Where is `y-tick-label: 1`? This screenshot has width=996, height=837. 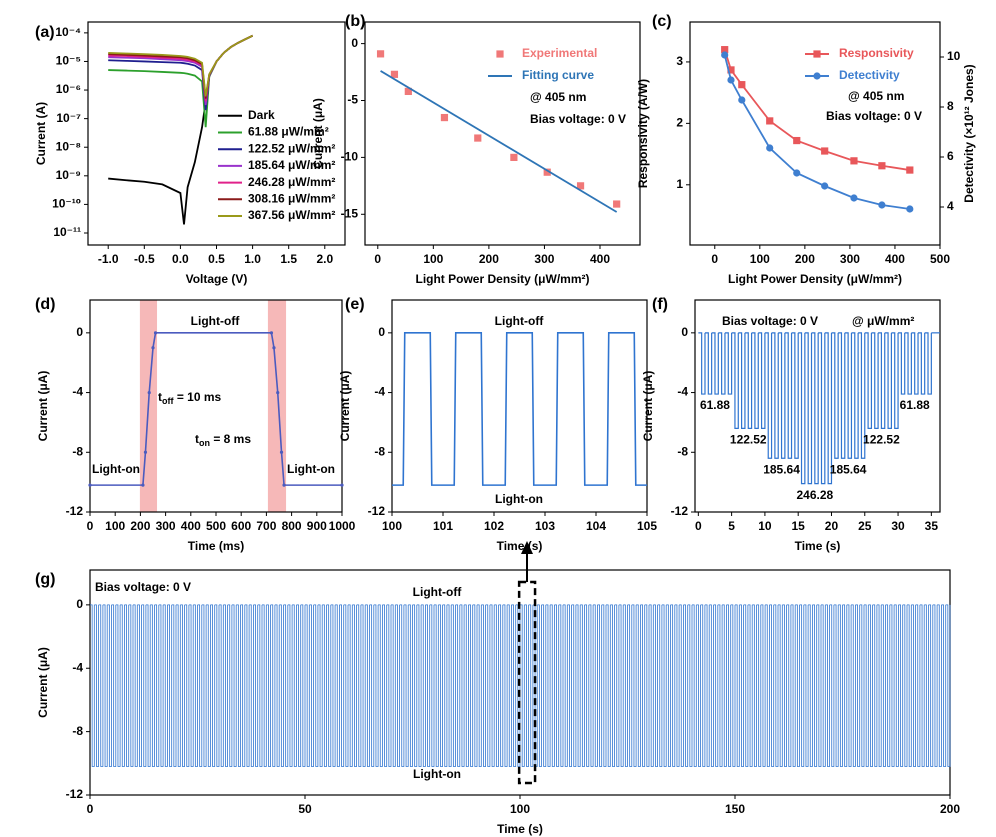
y-tick-label: 1 is located at coordinates (679, 184).